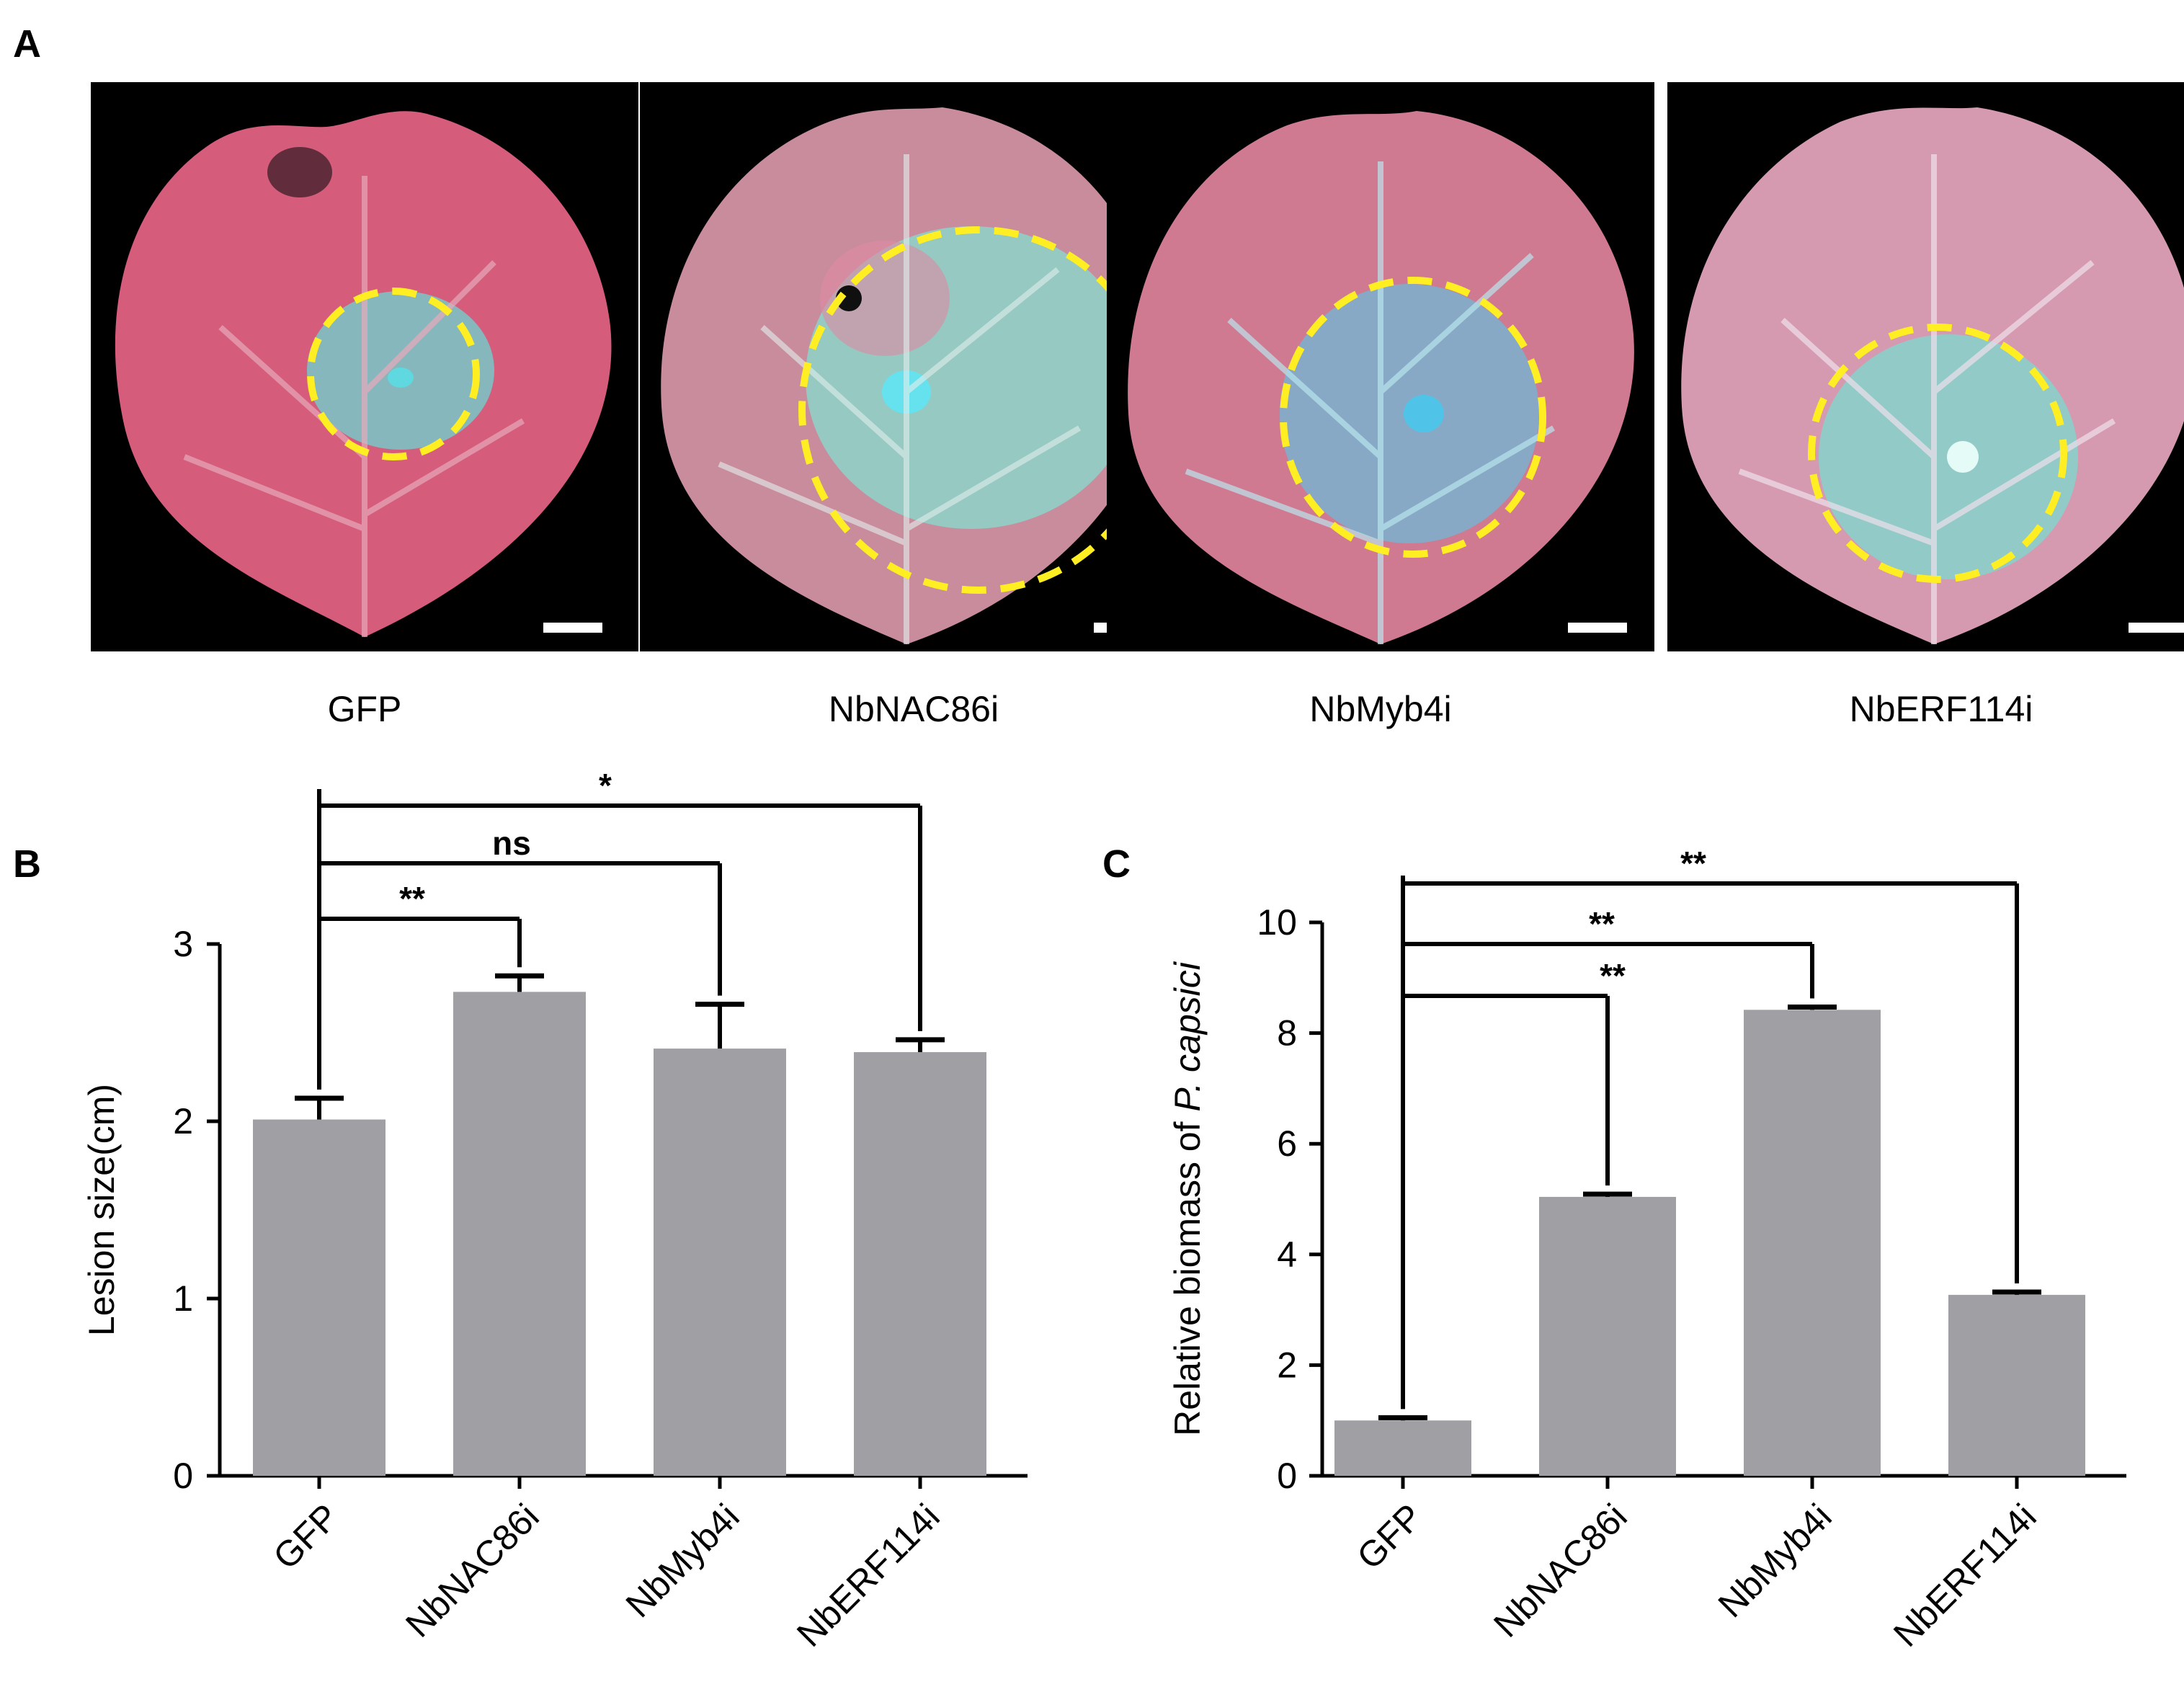 The image size is (2184, 1692). I want to click on chart-b-category-label: NbERF114i, so click(868, 1575).